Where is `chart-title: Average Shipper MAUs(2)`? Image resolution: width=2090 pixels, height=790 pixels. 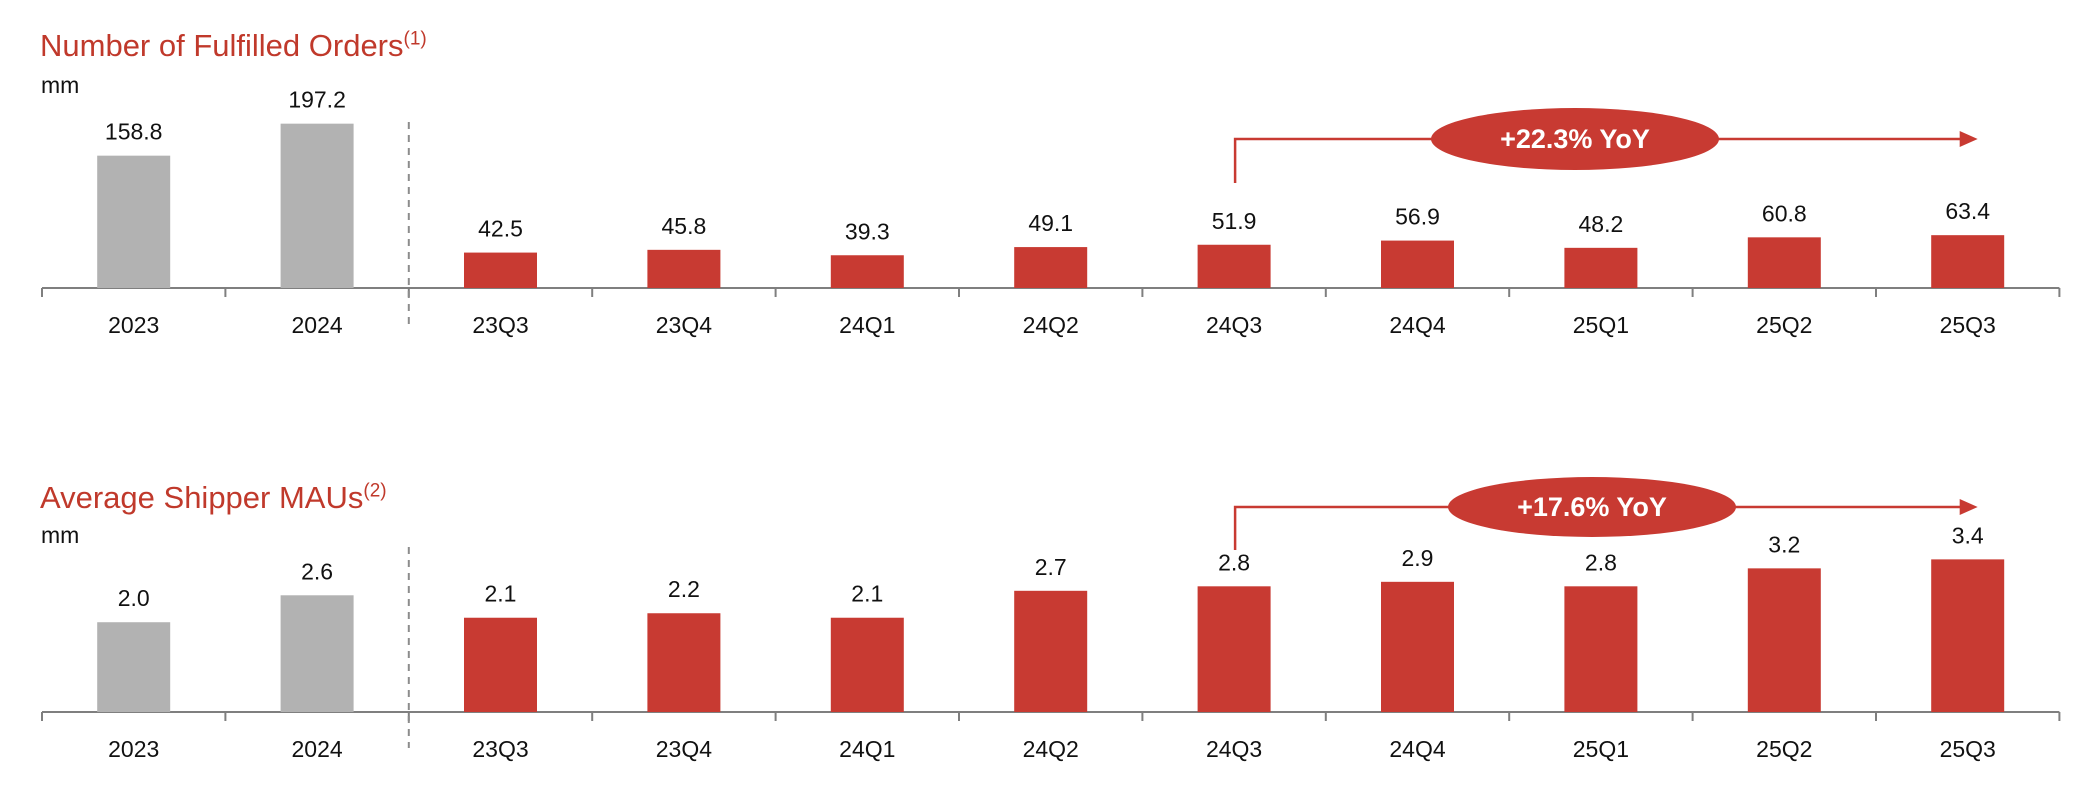
chart-title: Average Shipper MAUs(2) is located at coordinates (213, 498).